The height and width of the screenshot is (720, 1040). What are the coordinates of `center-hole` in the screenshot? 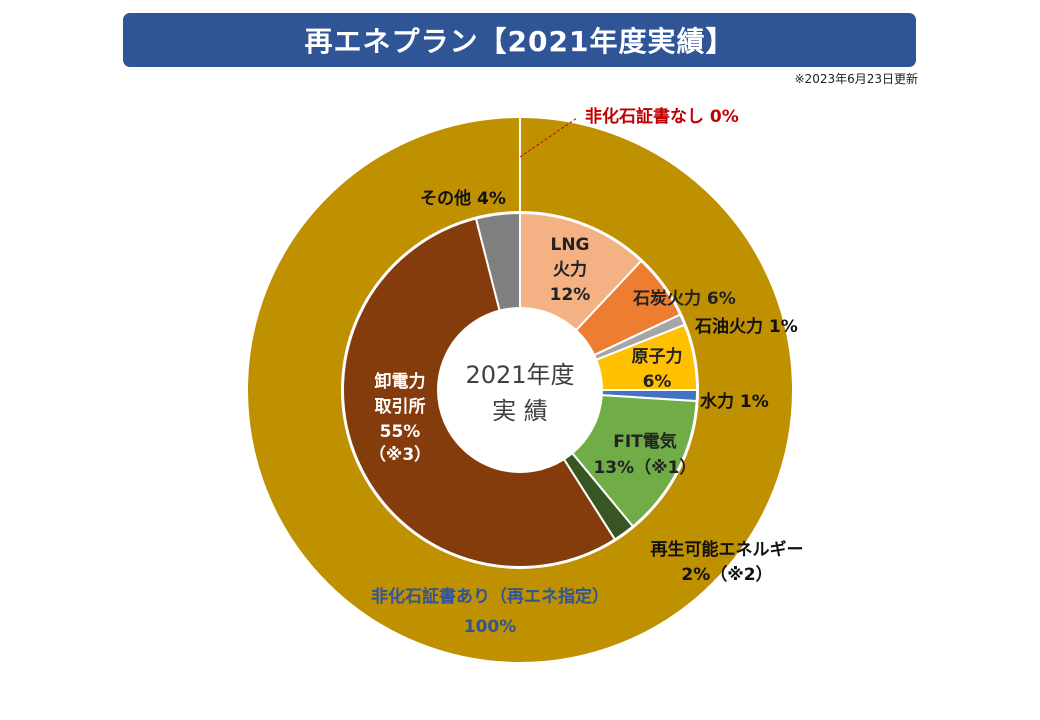 It's located at (520, 390).